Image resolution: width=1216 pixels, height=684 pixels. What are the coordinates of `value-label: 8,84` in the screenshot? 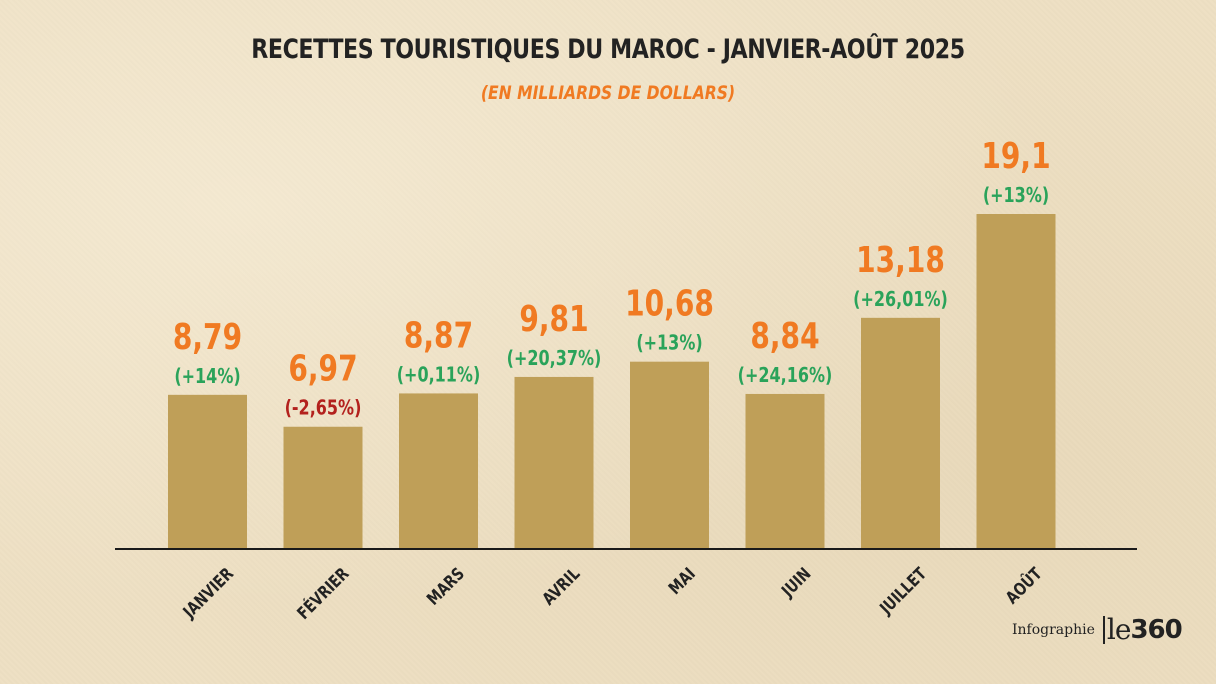 It's located at (784, 335).